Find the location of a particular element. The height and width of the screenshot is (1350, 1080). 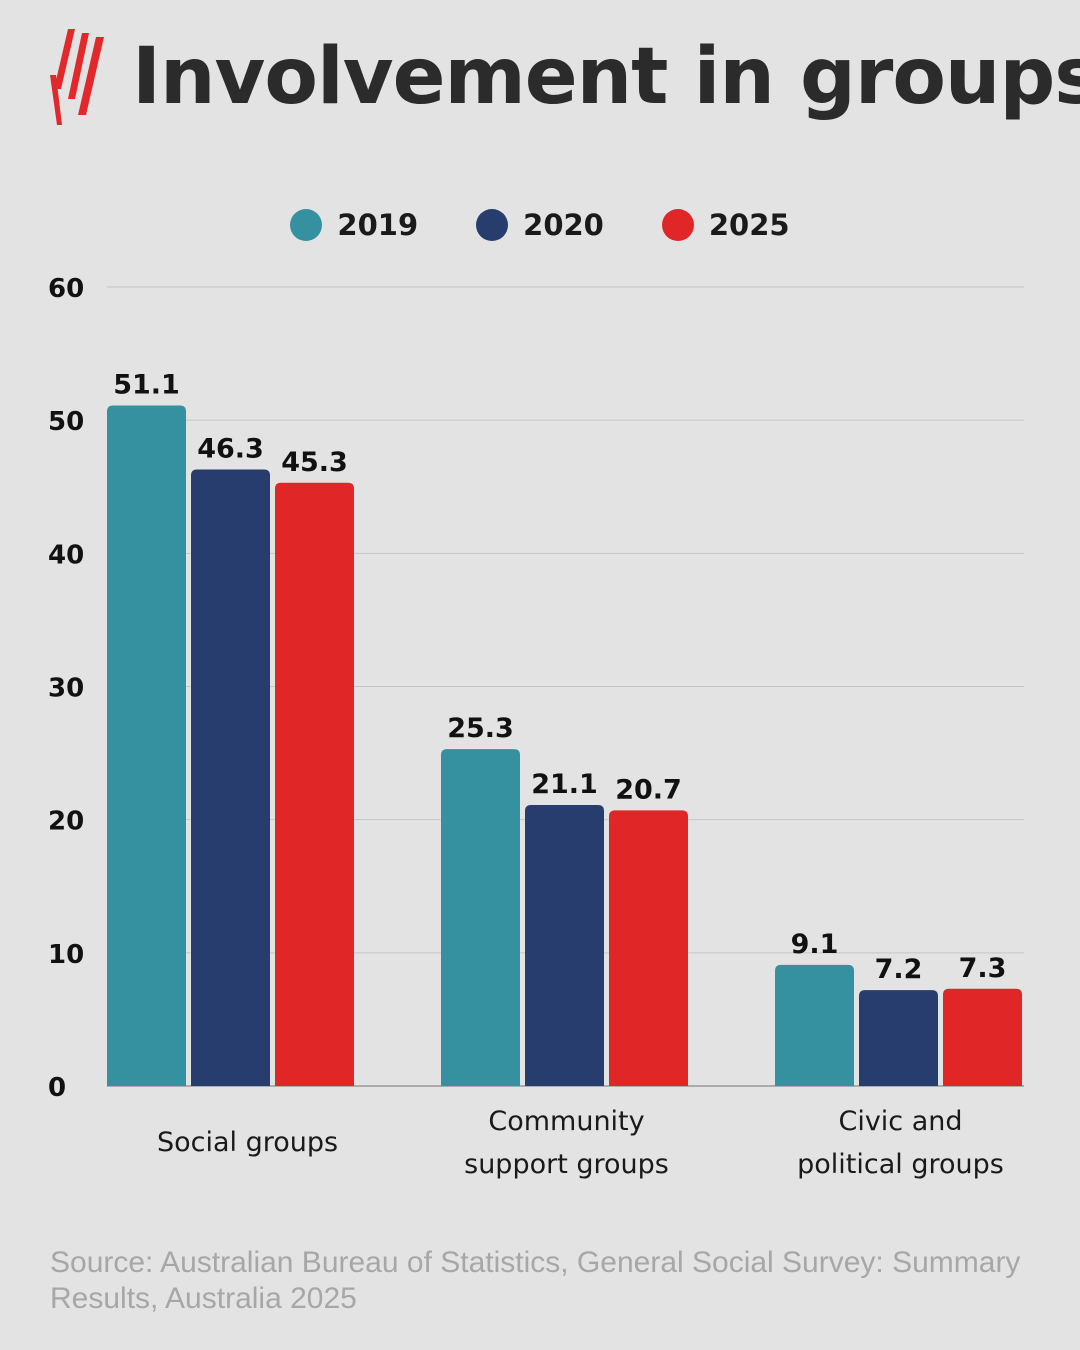

bar-2019-cat2 is located at coordinates (814, 1025).